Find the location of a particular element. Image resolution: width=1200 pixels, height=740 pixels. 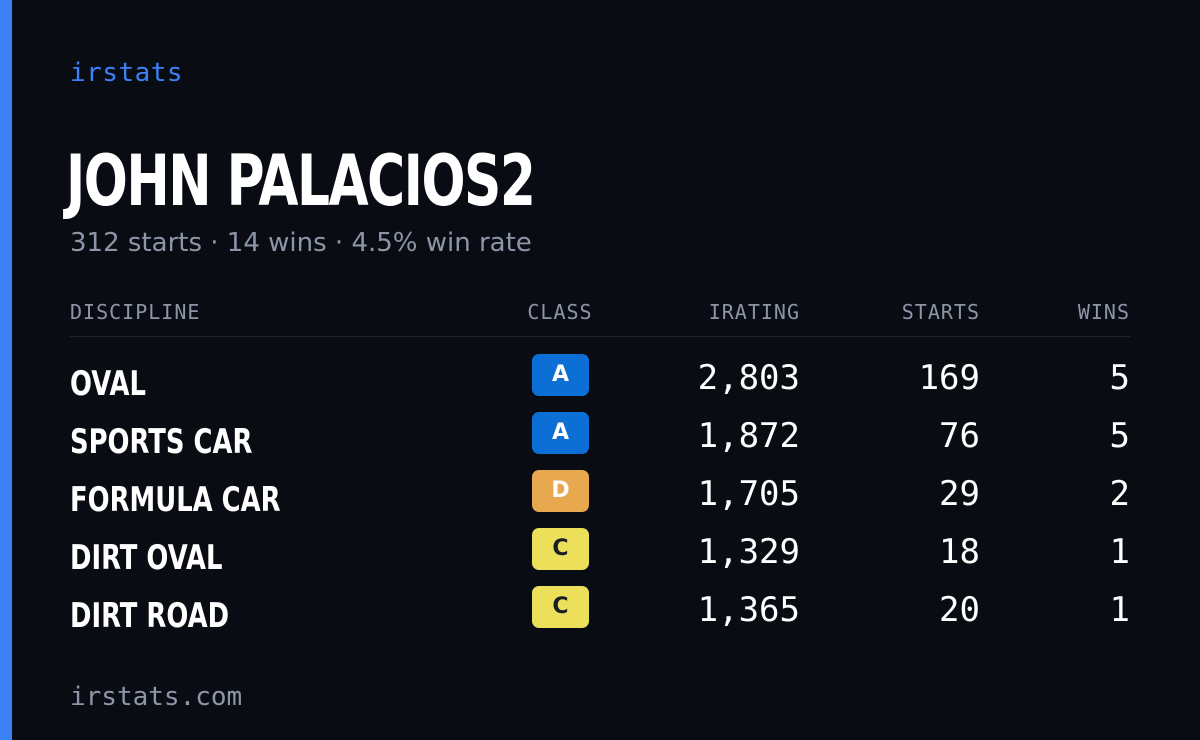

starts-value: 169 is located at coordinates (949, 378).